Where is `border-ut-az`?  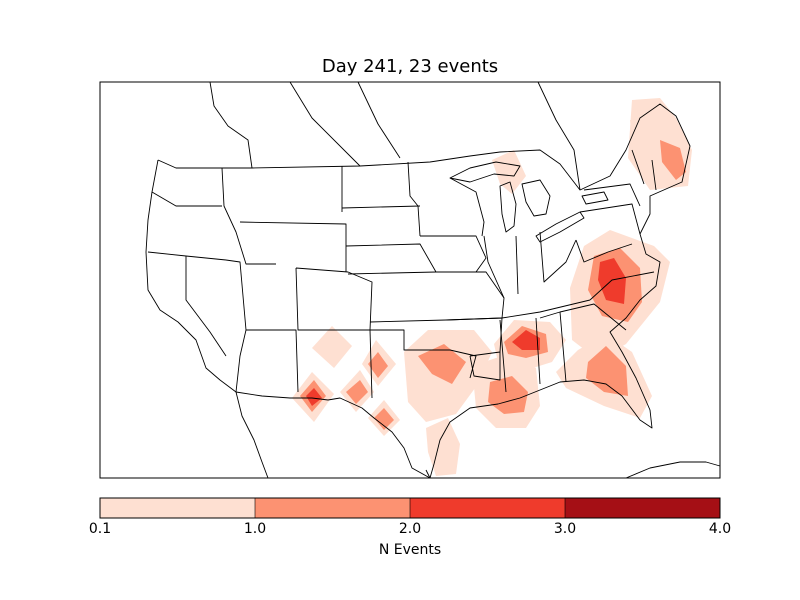 border-ut-az is located at coordinates (272, 361).